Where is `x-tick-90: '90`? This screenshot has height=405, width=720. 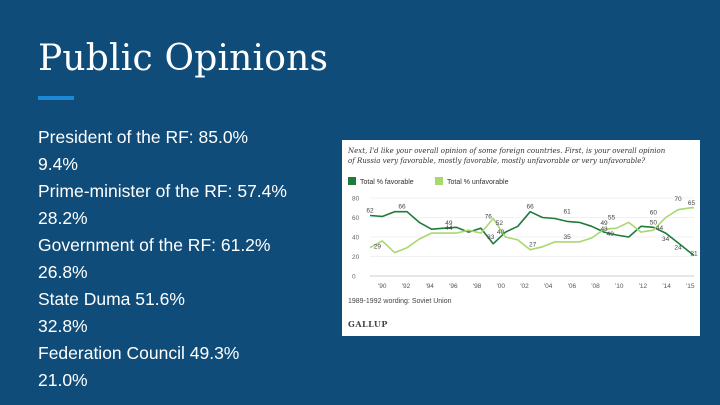
x-tick-90: '90 is located at coordinates (382, 286).